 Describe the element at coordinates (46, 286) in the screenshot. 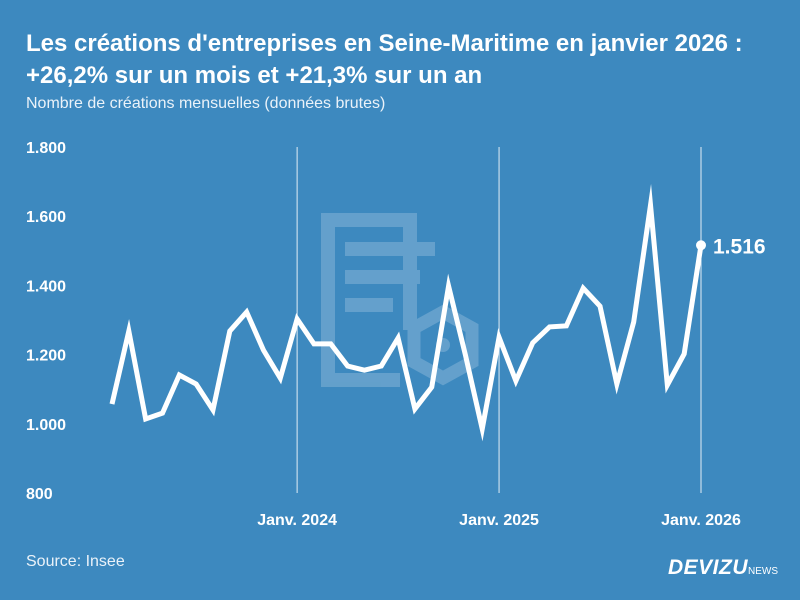

I see `y-tick-label: 1.400` at that location.